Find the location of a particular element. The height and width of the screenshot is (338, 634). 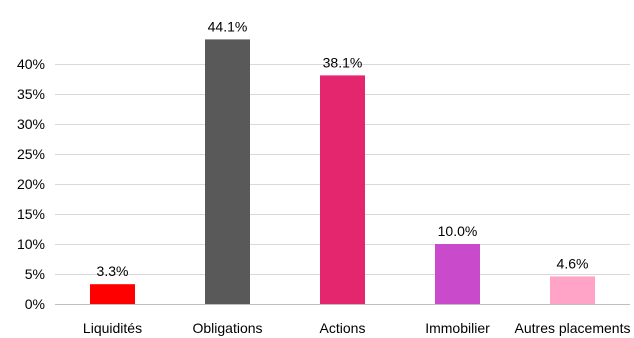

data-label: 3.3% is located at coordinates (113, 271).